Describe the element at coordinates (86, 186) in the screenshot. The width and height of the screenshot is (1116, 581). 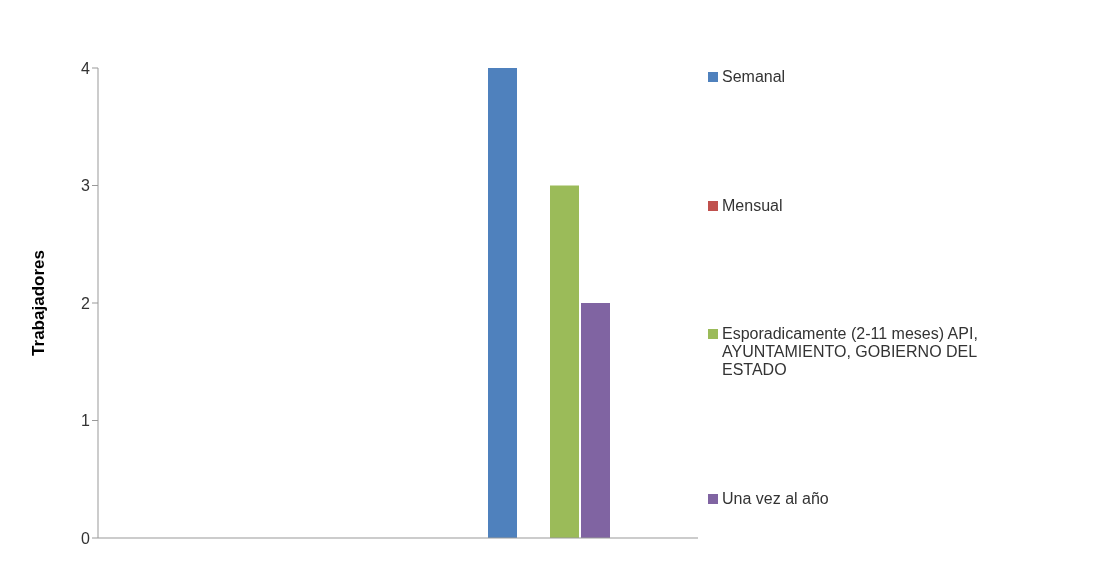
I see `y-tick-label: 3` at that location.